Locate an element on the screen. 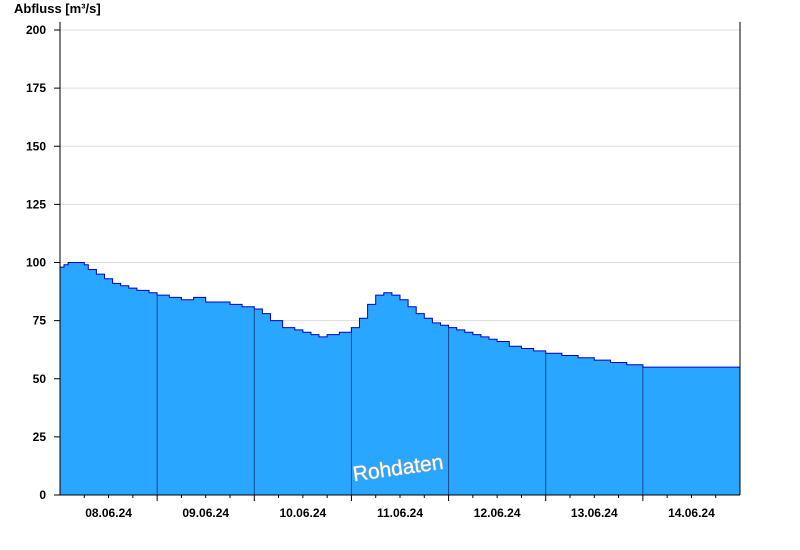 This screenshot has height=550, width=800. y-tick-label: 150 is located at coordinates (36, 146).